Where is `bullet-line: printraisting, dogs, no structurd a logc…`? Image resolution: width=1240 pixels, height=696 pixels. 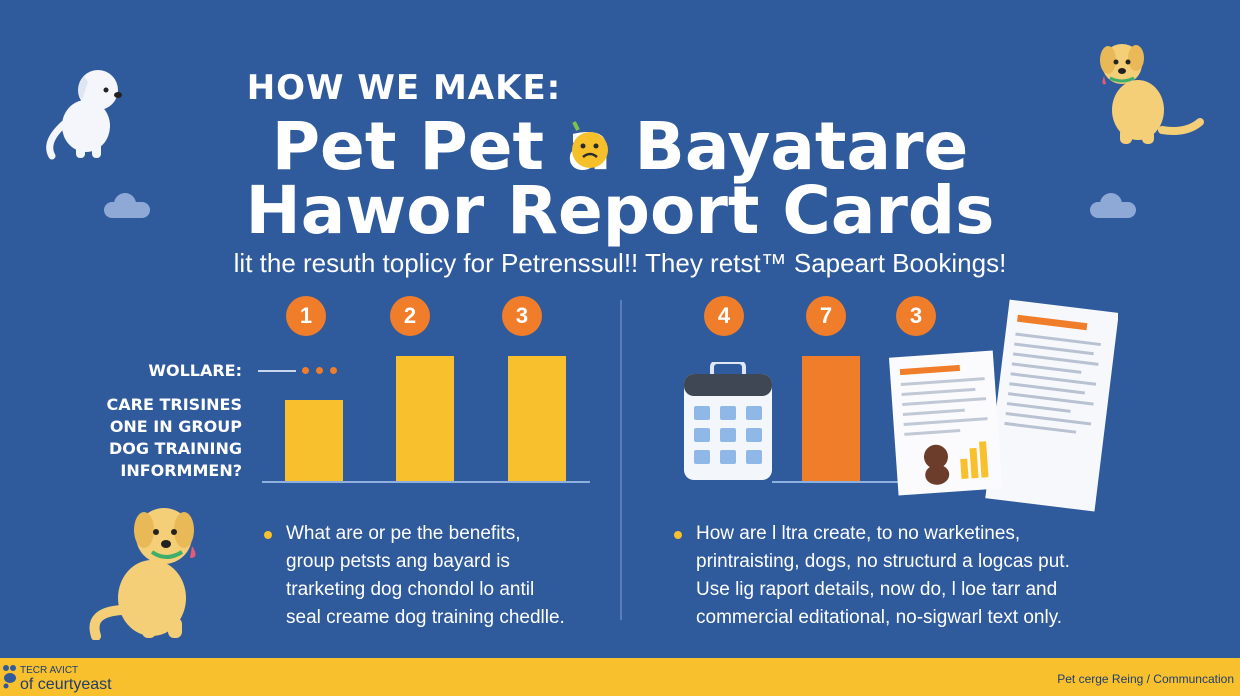
bullet-line: printraisting, dogs, no structurd a logc… is located at coordinates (883, 561).